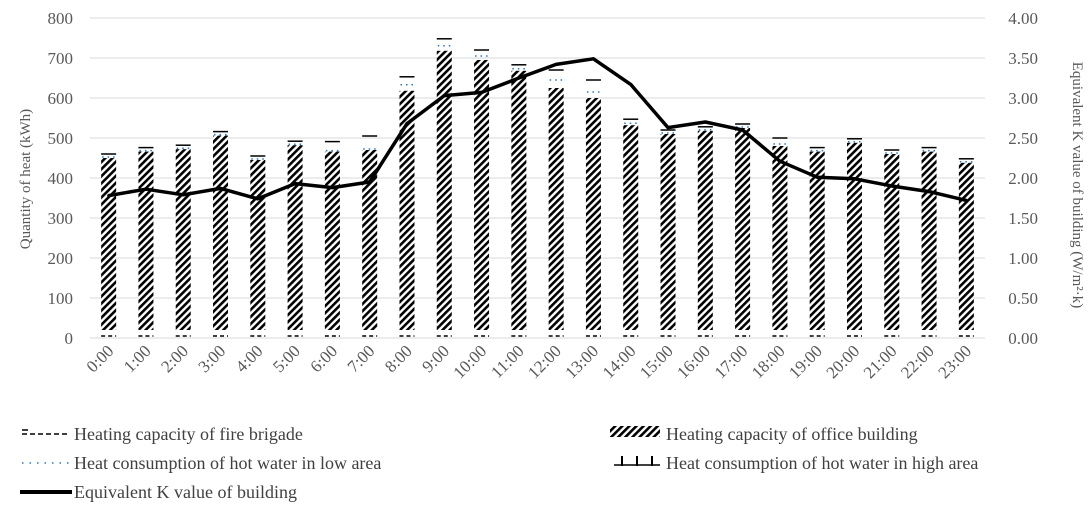 The width and height of the screenshot is (1090, 509). I want to click on right-axis-ticks: 0.00 0.50 1.00 1.50 2.00 2.50 3.00 3.50 4.00, so click(1023, 178).